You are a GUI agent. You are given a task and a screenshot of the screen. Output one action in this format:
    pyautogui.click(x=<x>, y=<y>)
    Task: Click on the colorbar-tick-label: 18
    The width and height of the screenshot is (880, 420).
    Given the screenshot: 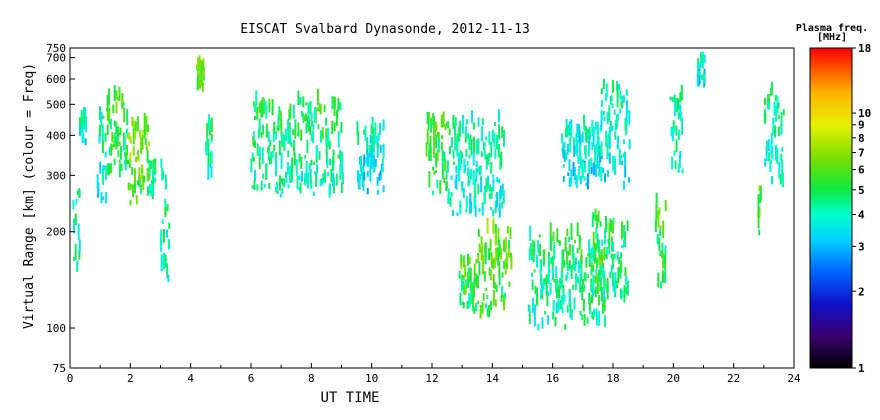 What is the action you would take?
    pyautogui.click(x=864, y=48)
    